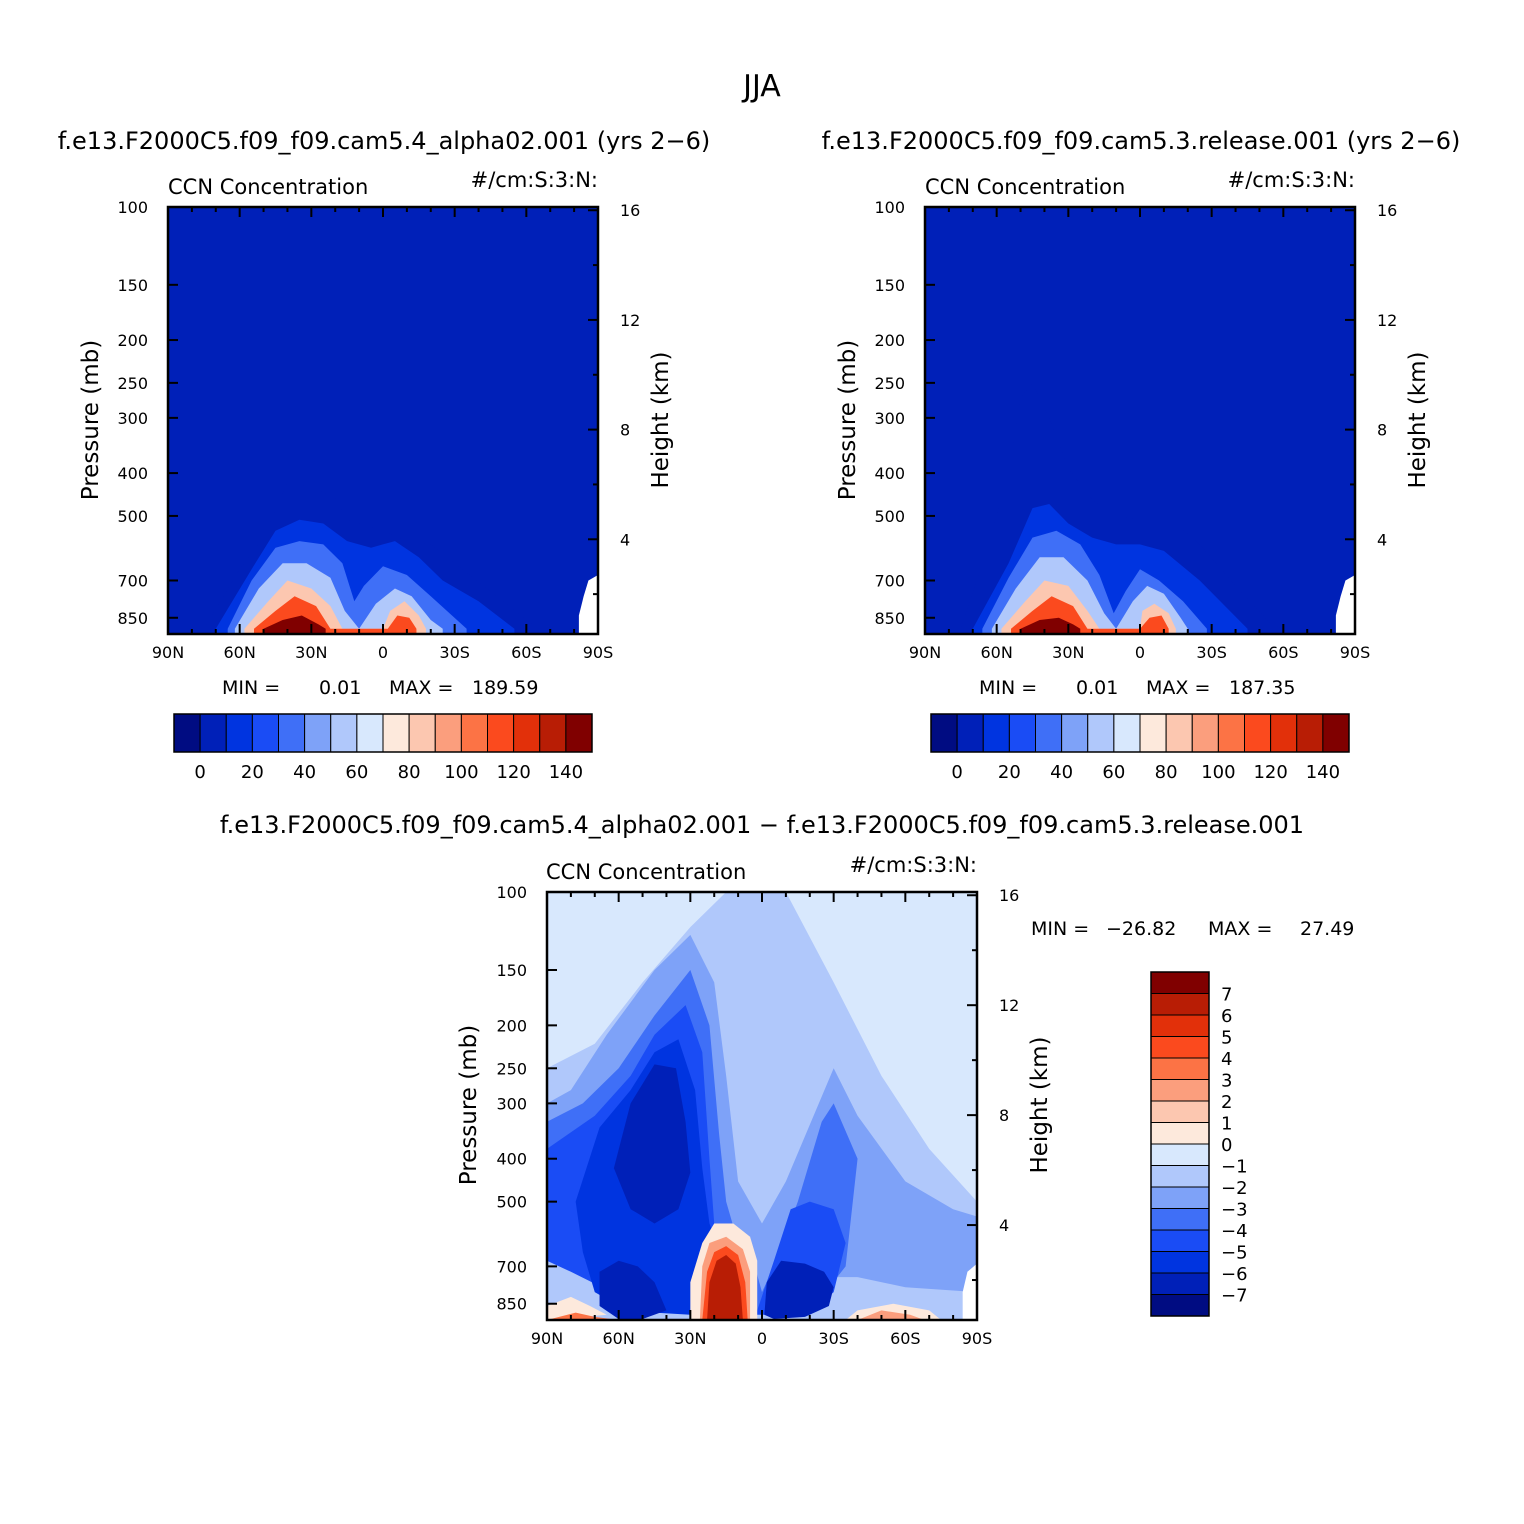  I want to click on colorbar-label: 140, so click(1323, 772).